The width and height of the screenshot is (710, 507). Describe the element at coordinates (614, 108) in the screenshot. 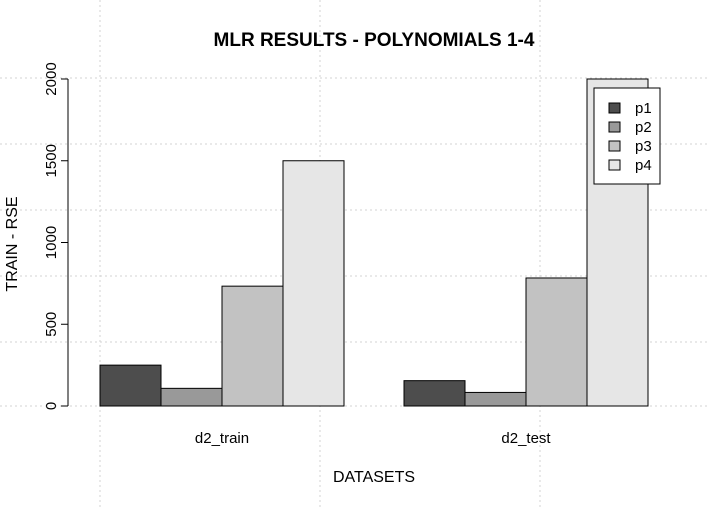

I see `legend-swatch-p1` at that location.